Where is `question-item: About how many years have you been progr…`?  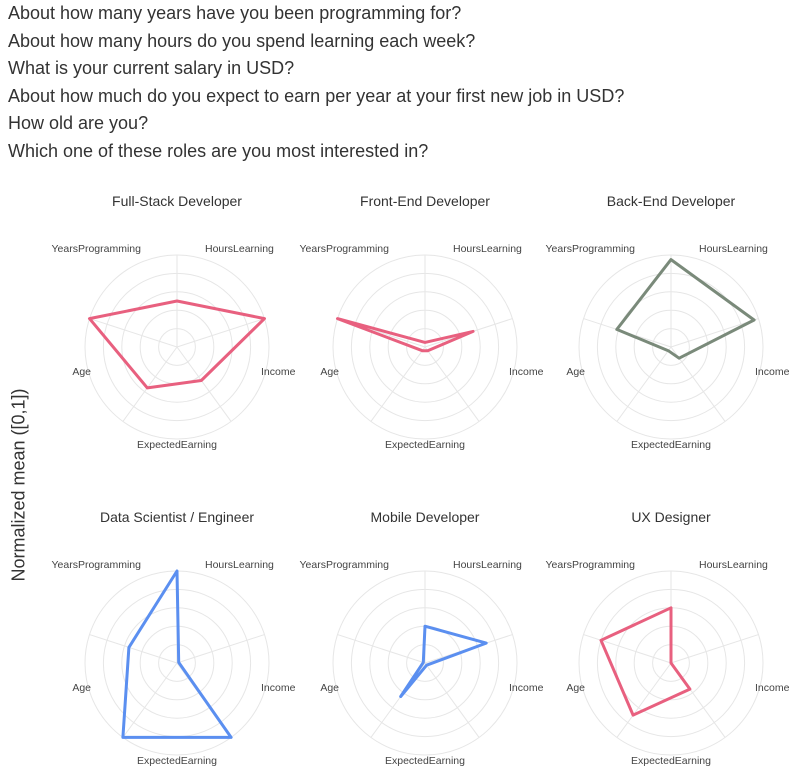
question-item: About how many years have you been progr… is located at coordinates (235, 13).